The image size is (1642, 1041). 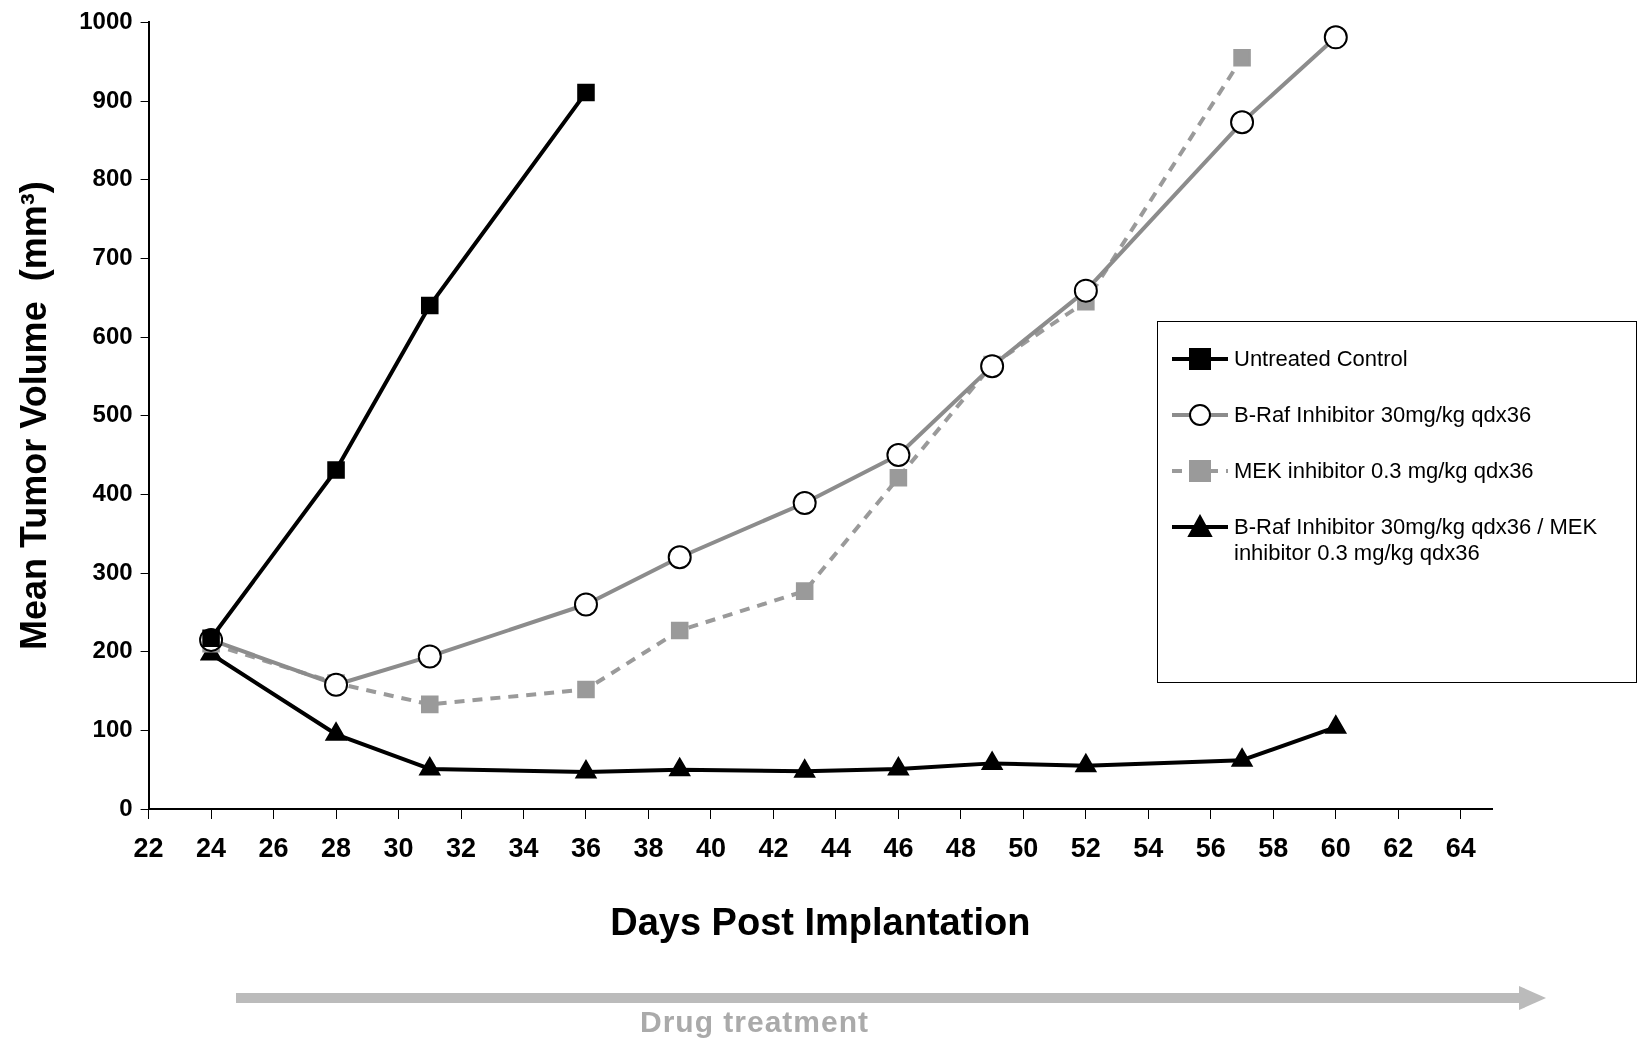 I want to click on legend-label: B-Raf Inhibitor 30mg/kg qdx36, so click(x=1383, y=415).